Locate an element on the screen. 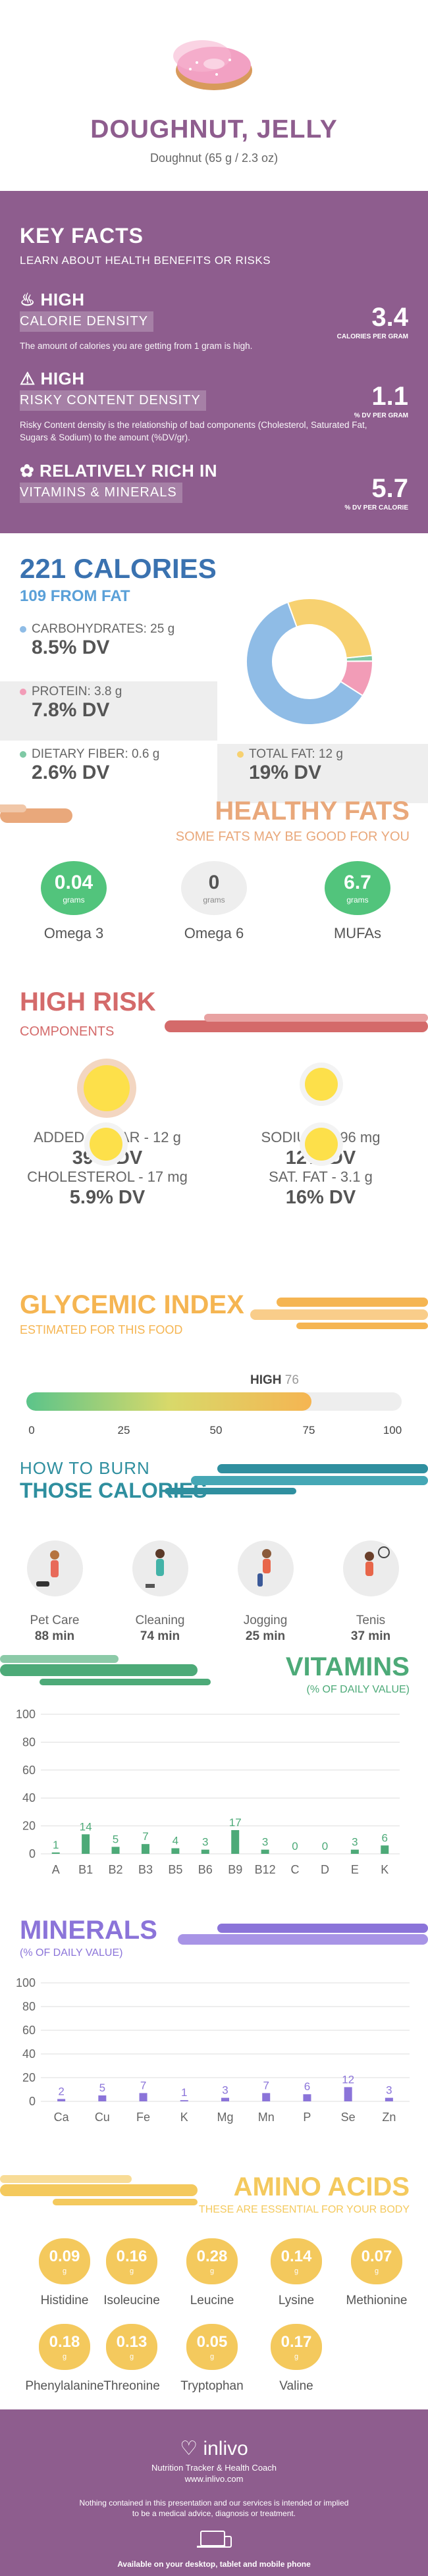 This screenshot has width=428, height=2576. devices-icon is located at coordinates (214, 2541).